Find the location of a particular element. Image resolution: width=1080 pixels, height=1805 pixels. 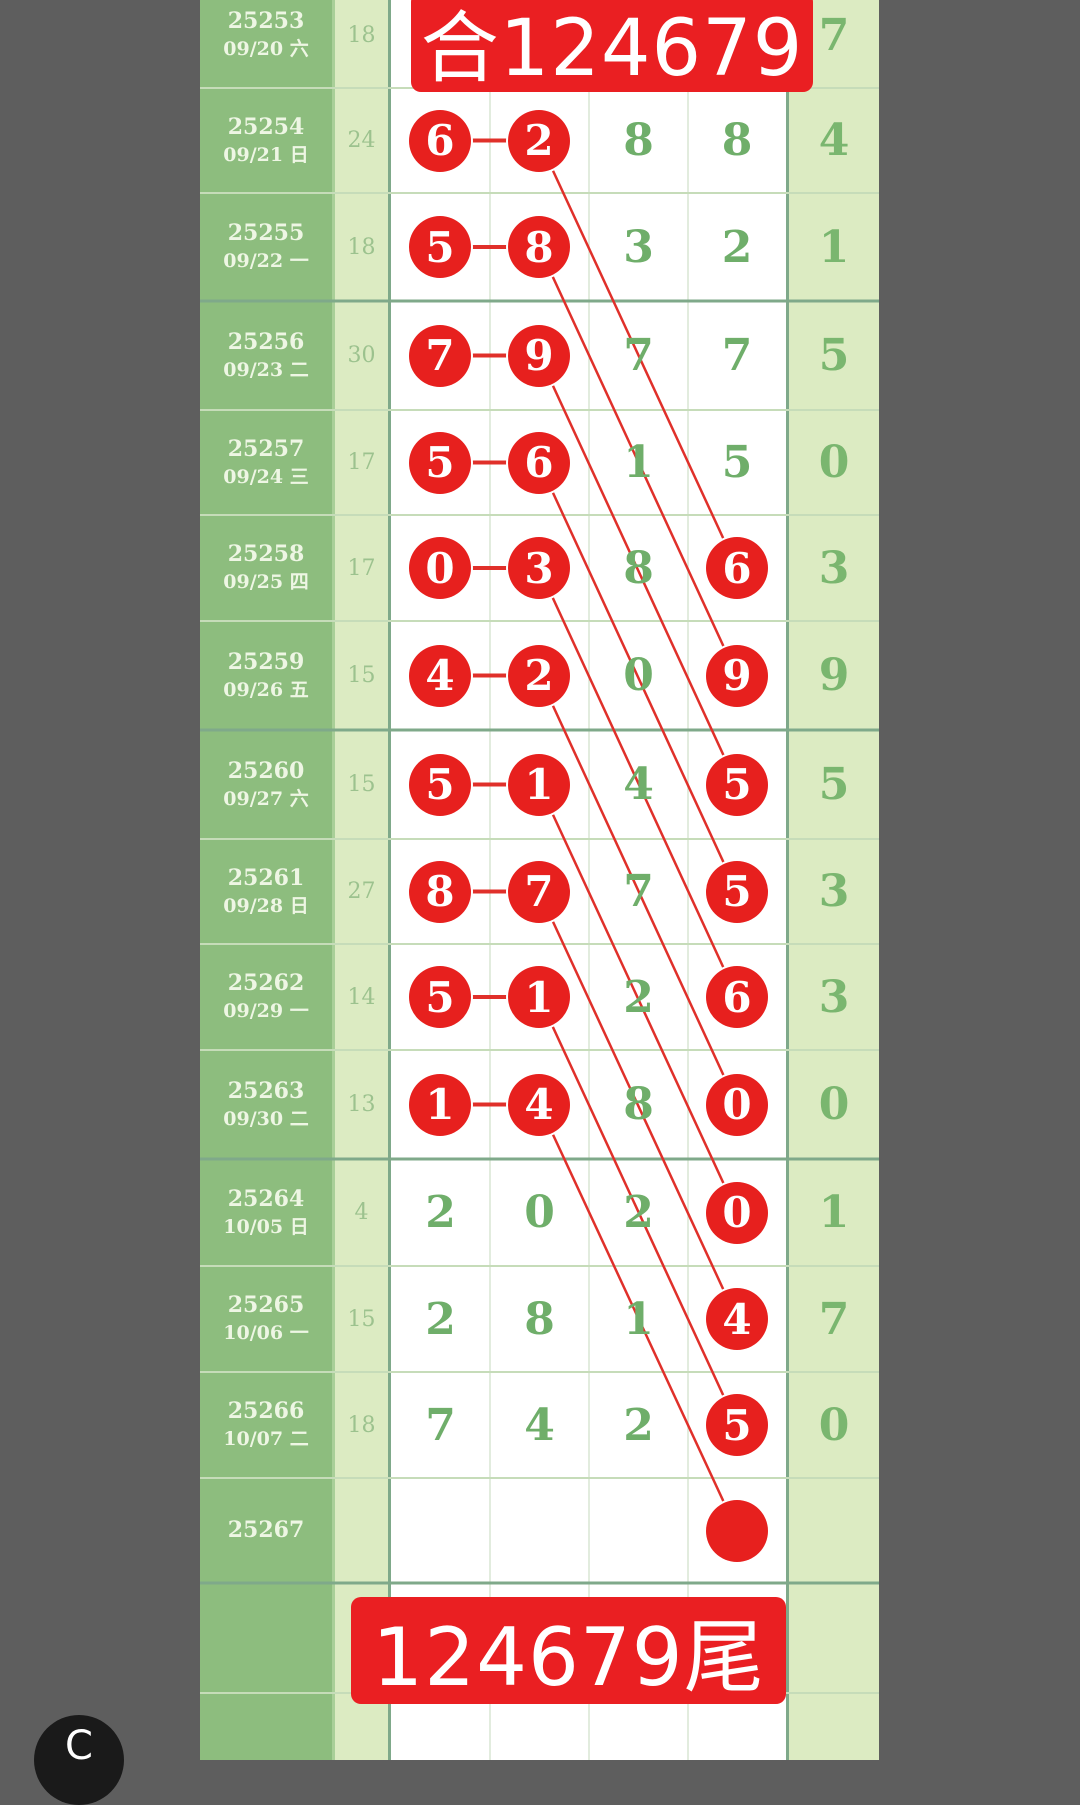

period-cell: 25267 is located at coordinates (266, 1530).